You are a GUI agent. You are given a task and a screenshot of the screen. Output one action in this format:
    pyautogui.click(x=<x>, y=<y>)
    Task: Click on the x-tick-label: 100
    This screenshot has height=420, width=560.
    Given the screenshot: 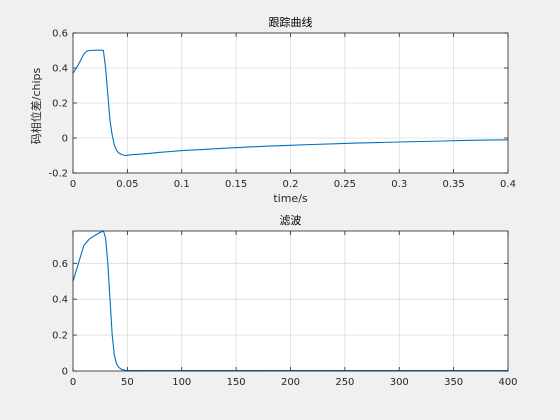 What is the action you would take?
    pyautogui.click(x=181, y=382)
    